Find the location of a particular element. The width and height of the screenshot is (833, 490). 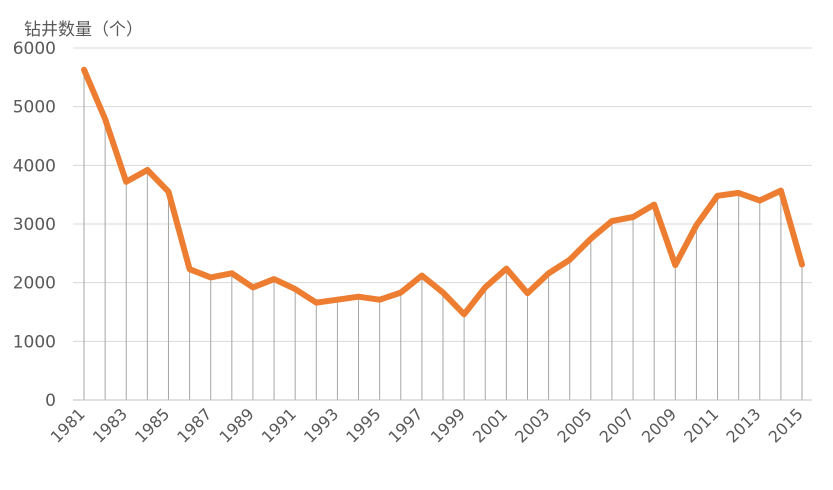

x-tick-label: 1995 is located at coordinates (363, 425).